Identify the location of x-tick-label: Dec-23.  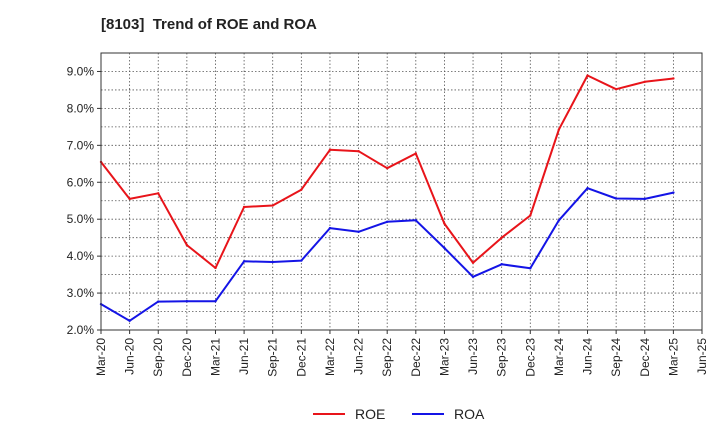
(530, 357).